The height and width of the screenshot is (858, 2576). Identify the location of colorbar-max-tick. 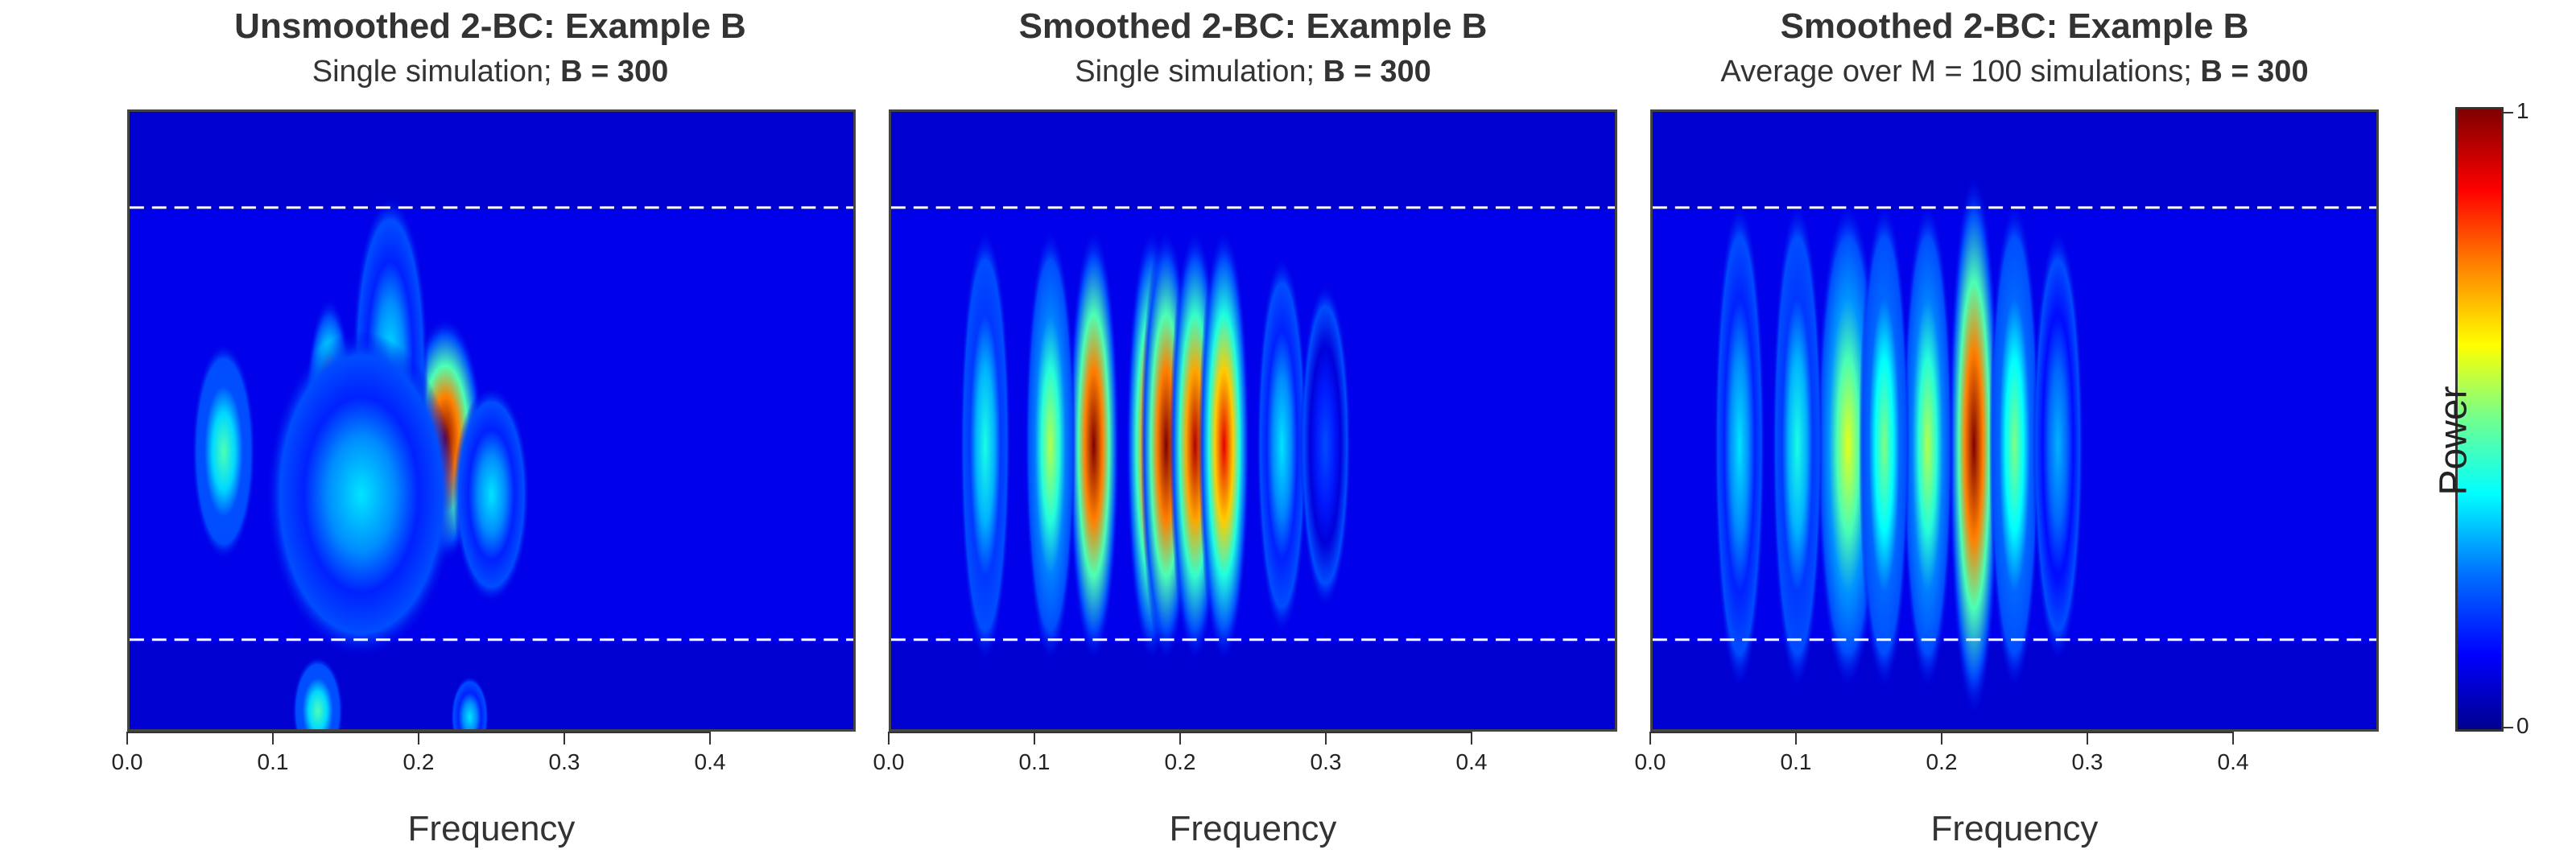
(2508, 113).